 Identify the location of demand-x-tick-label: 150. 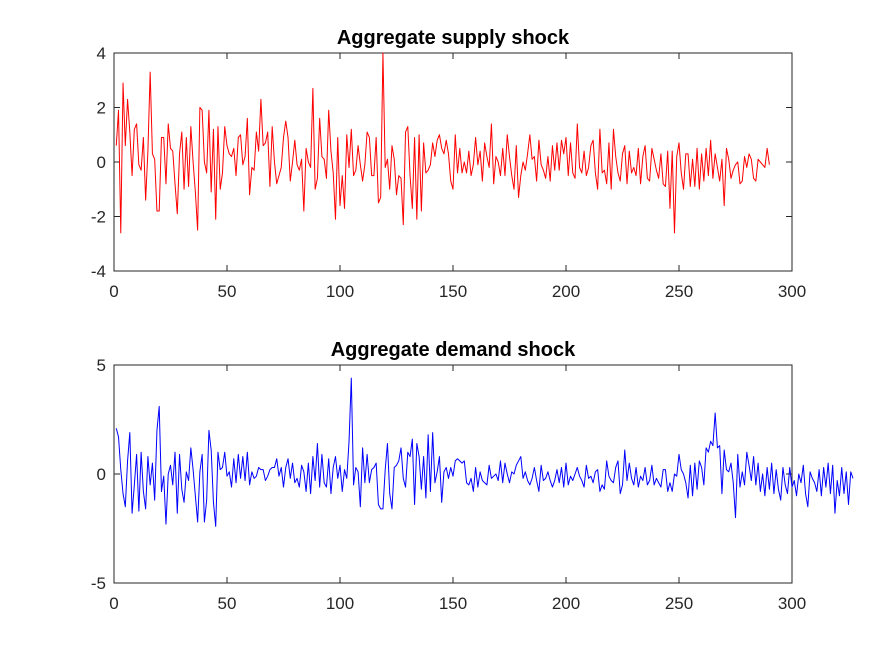
(453, 603).